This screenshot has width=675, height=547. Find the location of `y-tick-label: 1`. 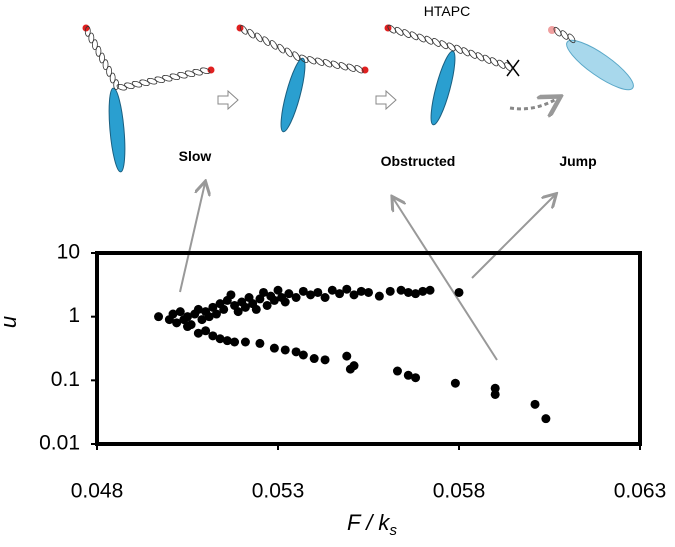

y-tick-label: 1 is located at coordinates (74, 315).